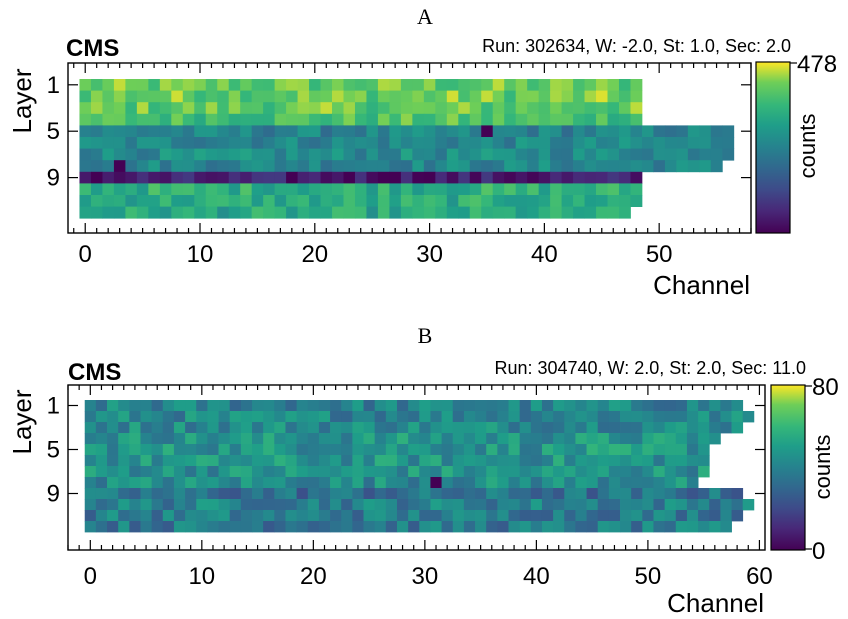 The height and width of the screenshot is (619, 848). I want to click on x-tick-label: 10, so click(200, 254).